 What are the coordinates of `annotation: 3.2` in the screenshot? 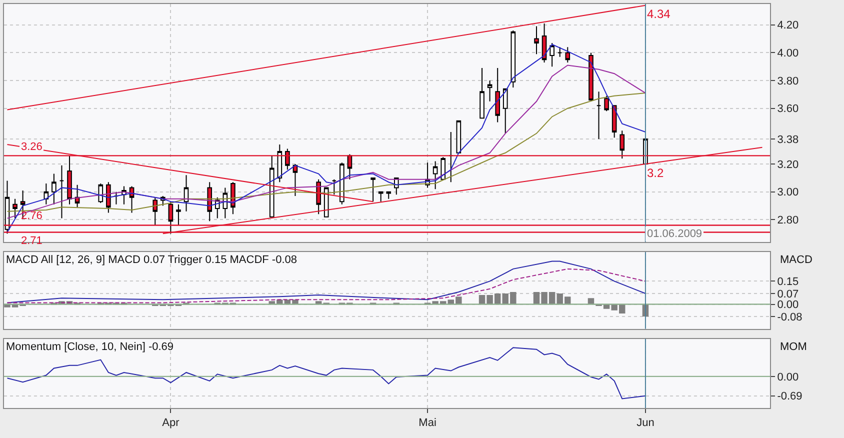 It's located at (655, 173).